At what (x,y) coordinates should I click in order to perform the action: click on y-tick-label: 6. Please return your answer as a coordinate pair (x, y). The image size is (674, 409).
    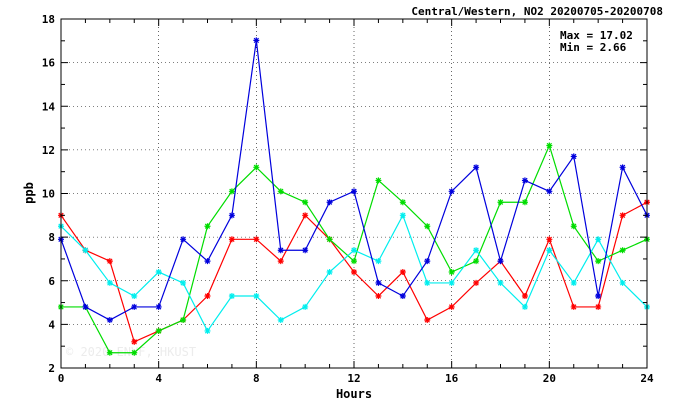
    Looking at the image, I should click on (51, 281).